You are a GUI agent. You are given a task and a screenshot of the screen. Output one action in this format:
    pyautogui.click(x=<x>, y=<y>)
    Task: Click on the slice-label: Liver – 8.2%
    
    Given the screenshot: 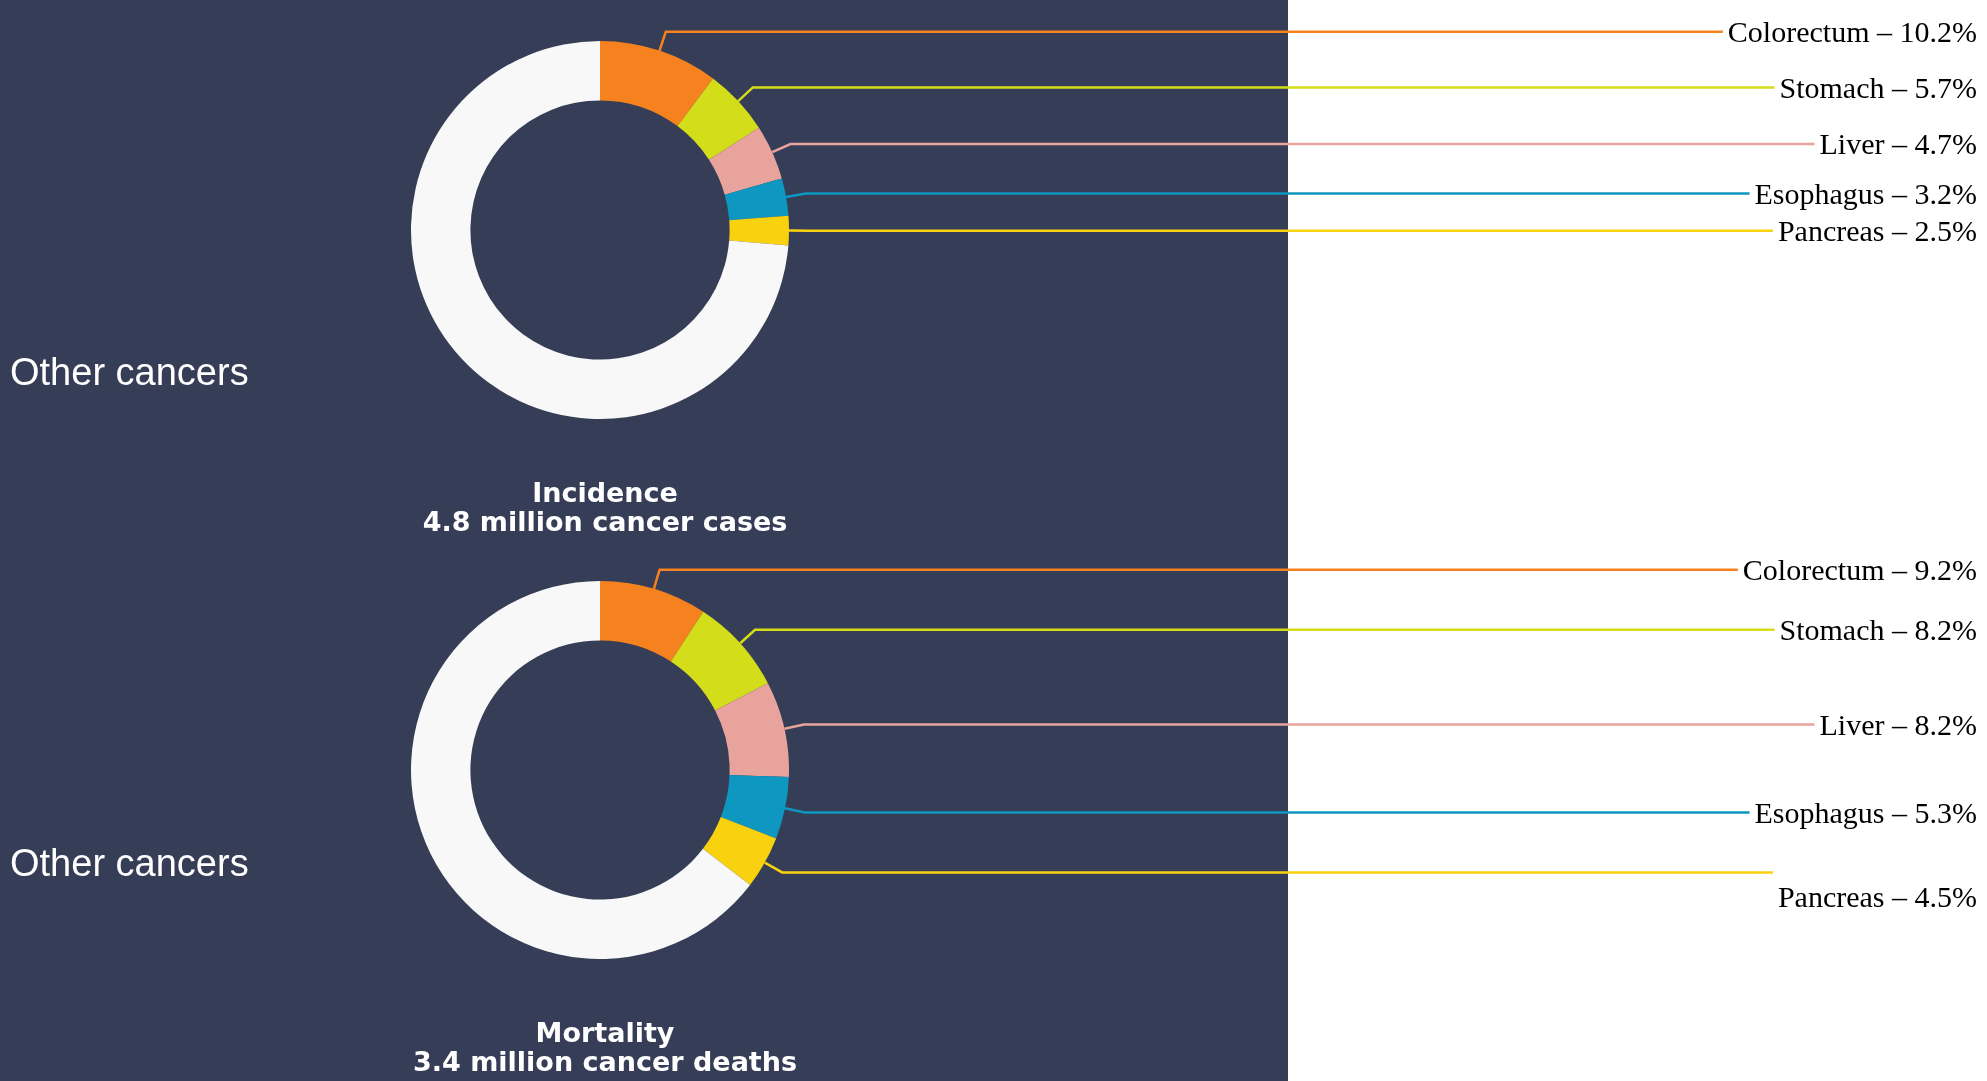 What is the action you would take?
    pyautogui.click(x=1898, y=724)
    